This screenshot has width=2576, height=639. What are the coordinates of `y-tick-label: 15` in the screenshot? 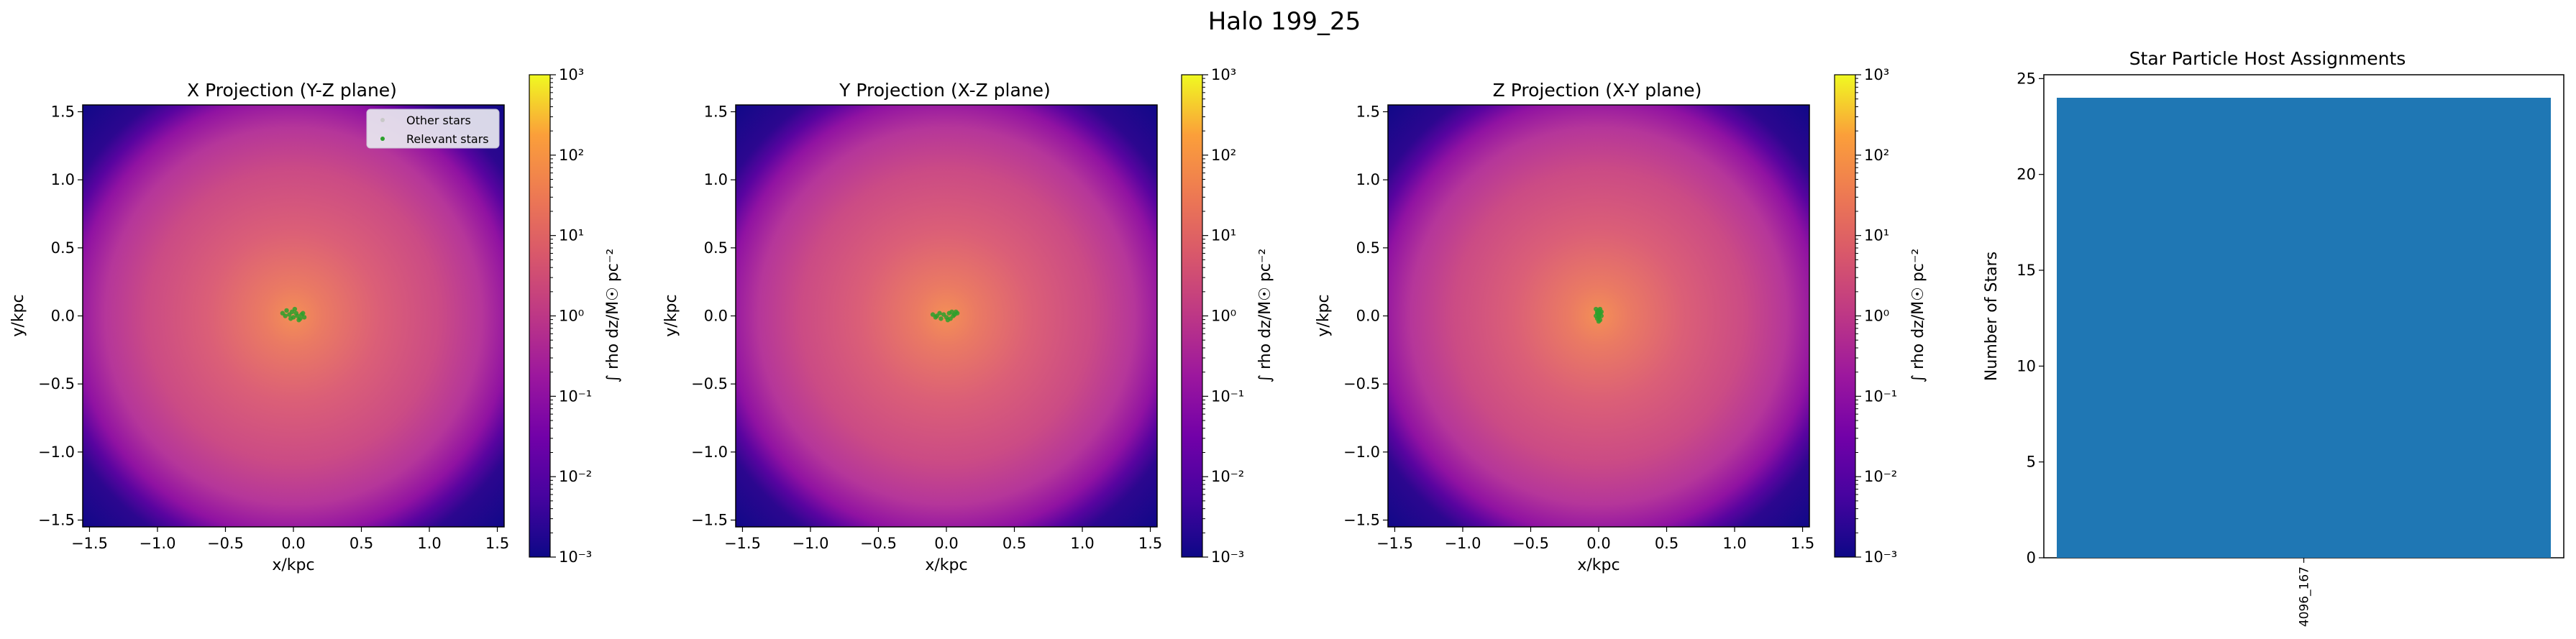 It's located at (2027, 271).